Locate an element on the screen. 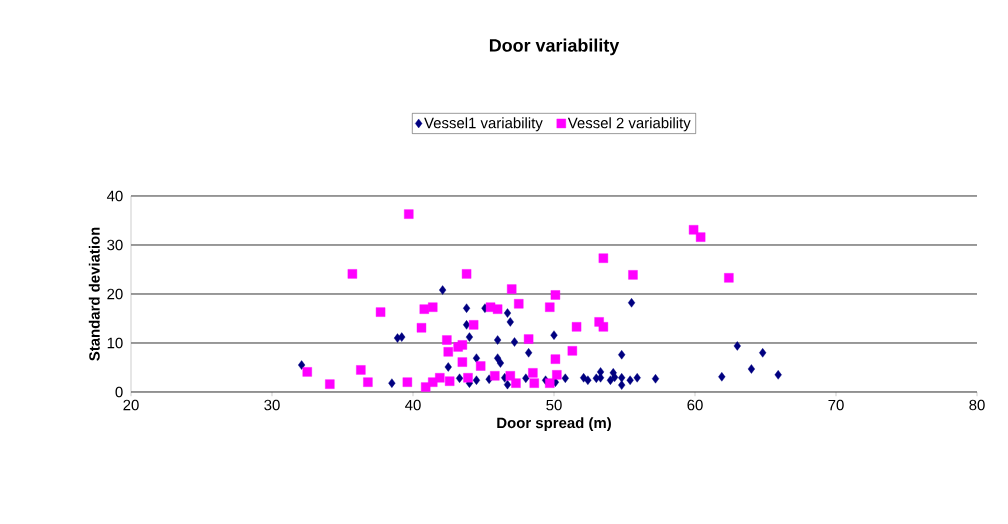  y-axis-title: Standard deviation is located at coordinates (94, 294).